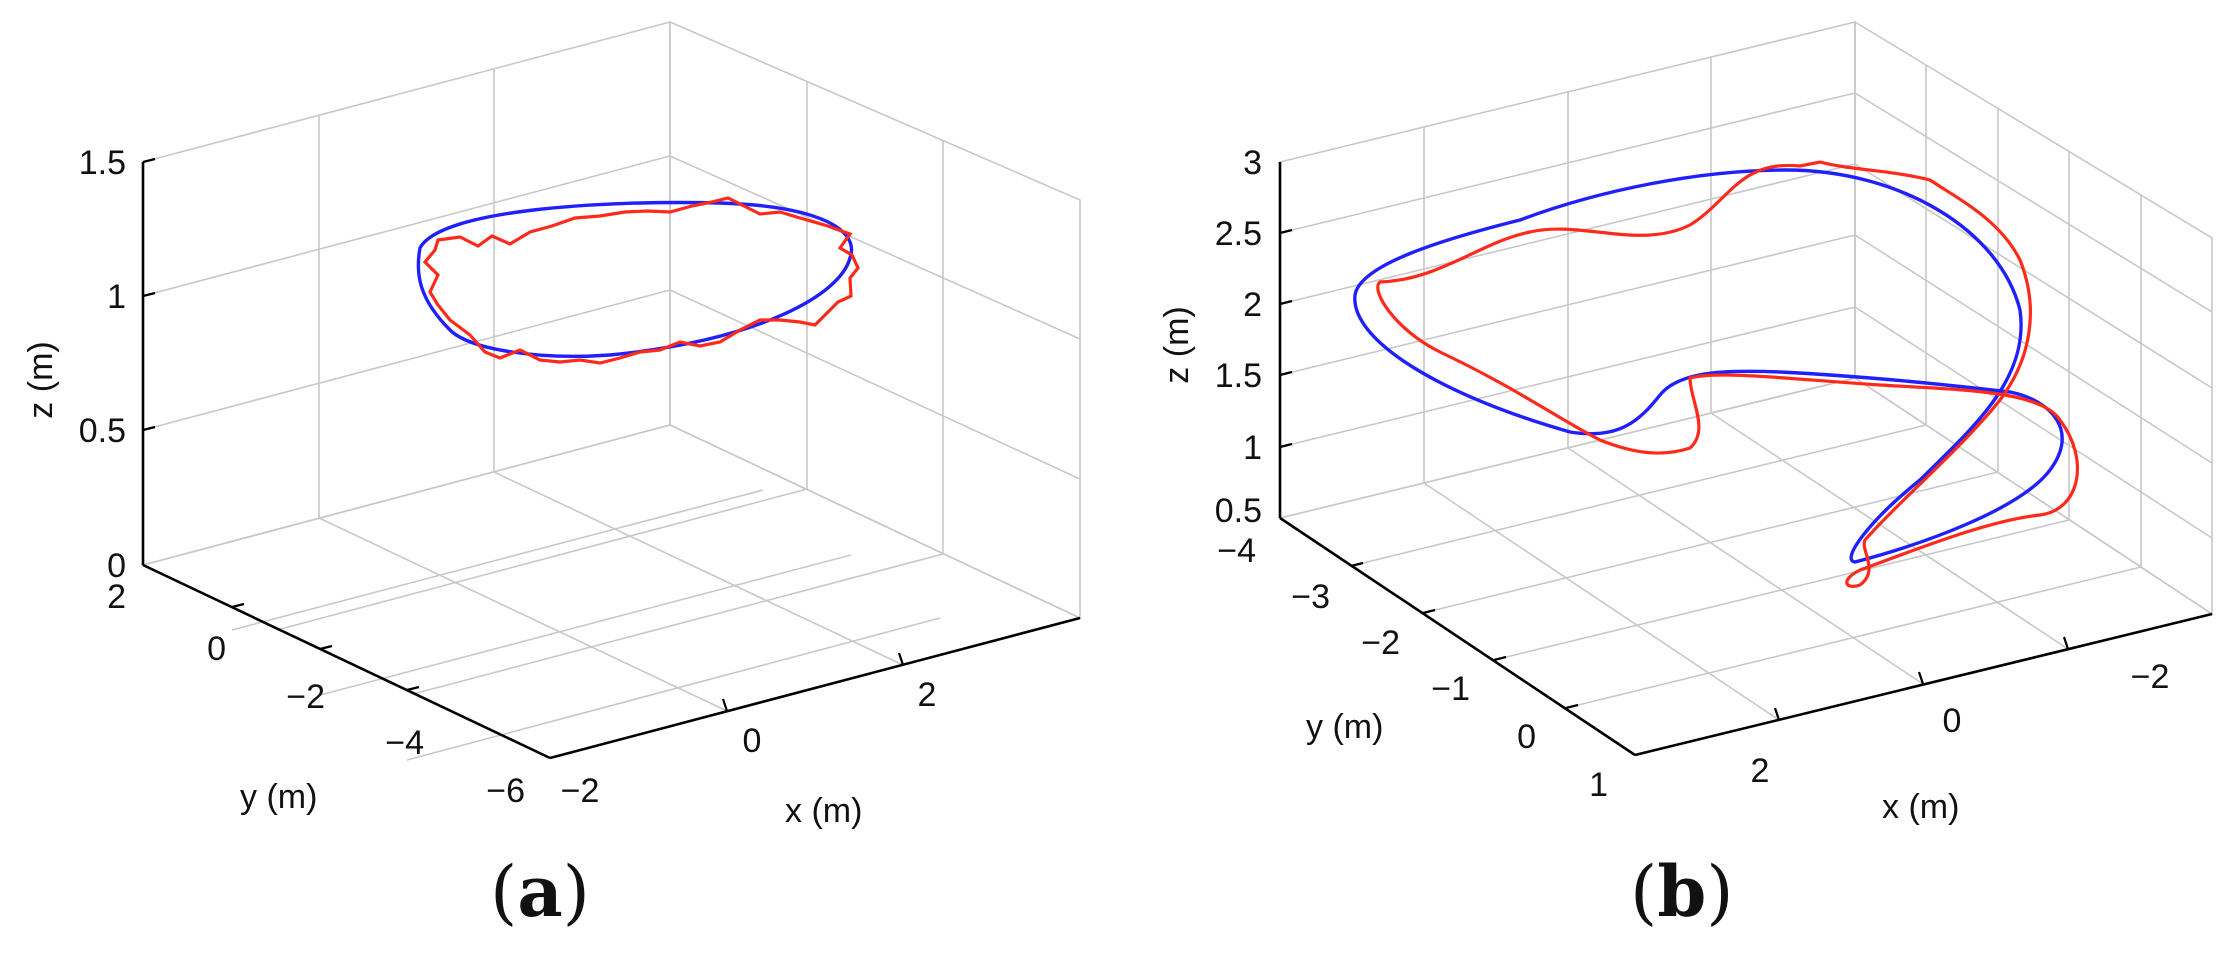 This screenshot has width=2226, height=963. What do you see at coordinates (1252, 305) in the screenshot?
I see `panel-b-z-tick: 2` at bounding box center [1252, 305].